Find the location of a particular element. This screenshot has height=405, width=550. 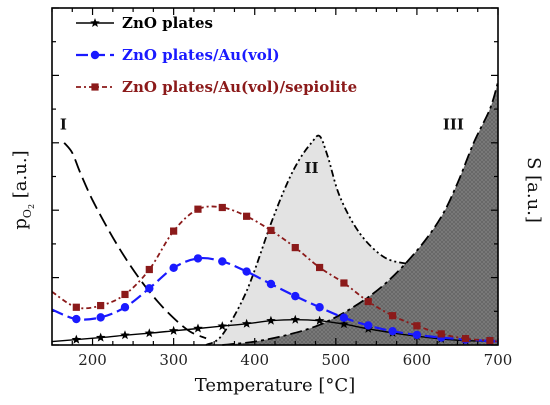

region-label: III is located at coordinates (453, 124).